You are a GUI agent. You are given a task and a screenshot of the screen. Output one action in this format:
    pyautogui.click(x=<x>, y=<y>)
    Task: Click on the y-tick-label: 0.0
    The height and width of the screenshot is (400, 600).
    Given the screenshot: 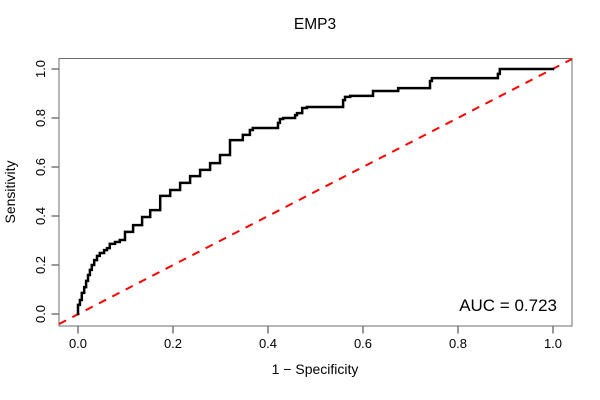 What is the action you would take?
    pyautogui.click(x=40, y=314)
    